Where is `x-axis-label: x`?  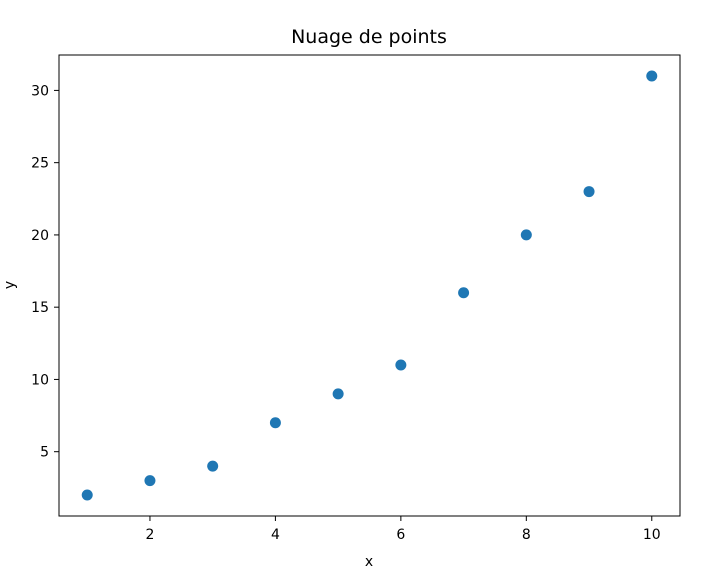 x-axis-label: x is located at coordinates (369, 562).